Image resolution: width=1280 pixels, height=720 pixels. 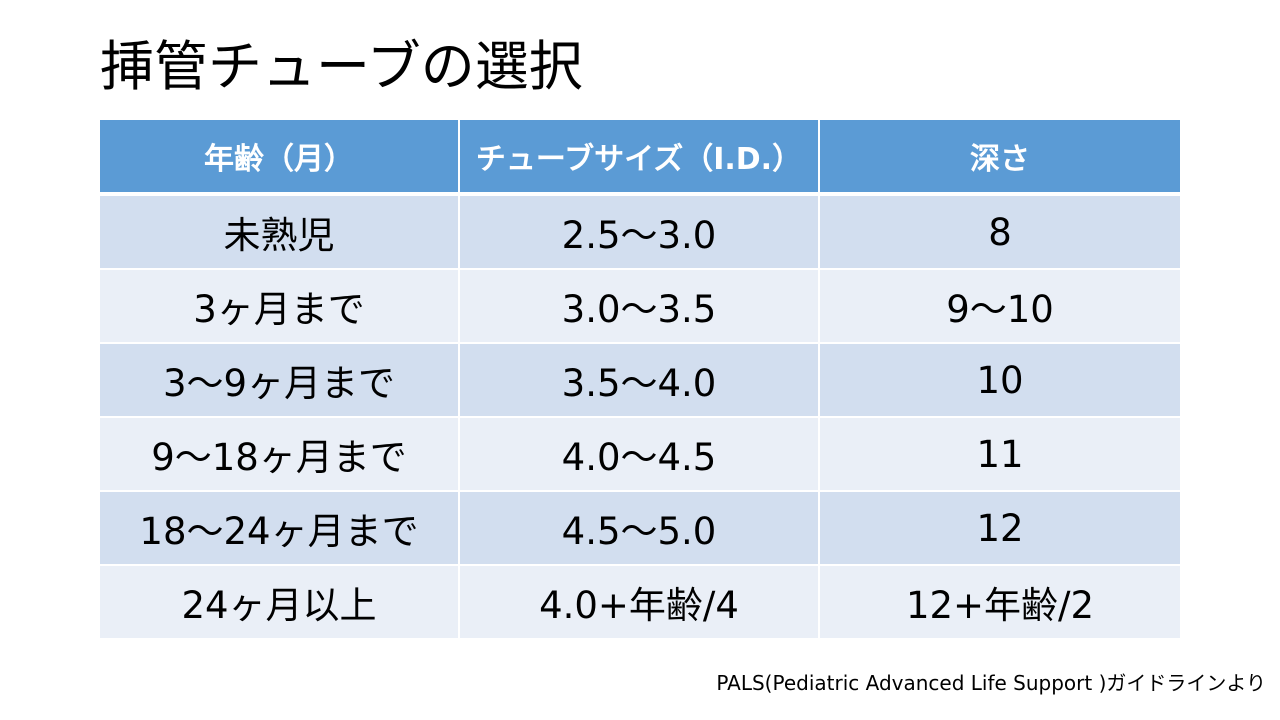 What do you see at coordinates (999, 454) in the screenshot?
I see `cell-depth: 11` at bounding box center [999, 454].